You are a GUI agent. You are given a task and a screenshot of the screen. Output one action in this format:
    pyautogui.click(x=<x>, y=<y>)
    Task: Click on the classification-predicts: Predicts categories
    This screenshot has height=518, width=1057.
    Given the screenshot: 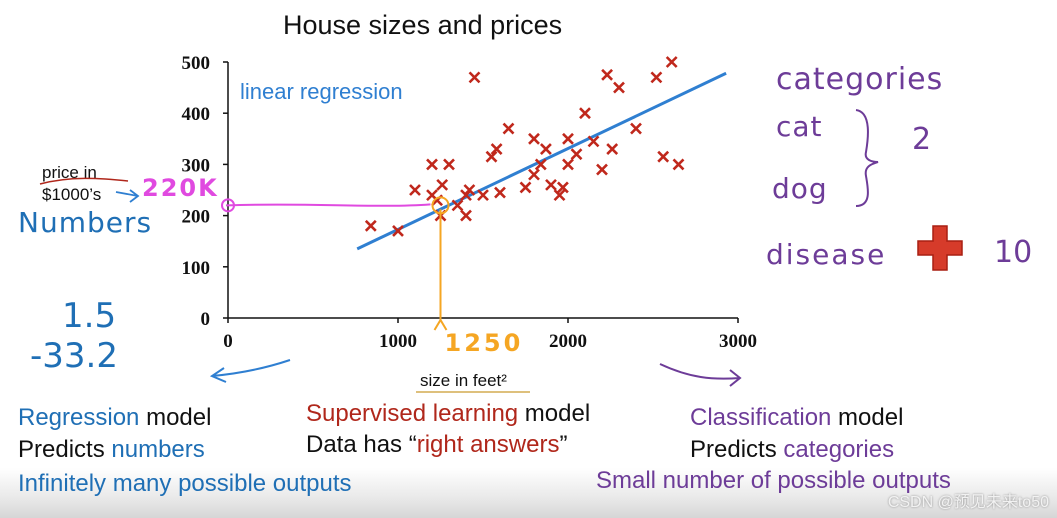 What is the action you would take?
    pyautogui.click(x=792, y=450)
    